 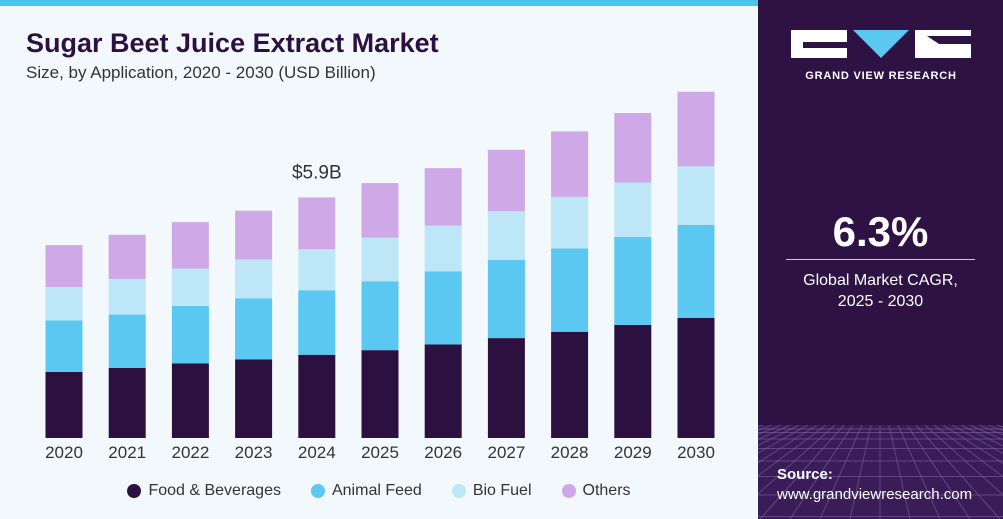 I want to click on bar-2025-bio-fuel, so click(x=380, y=259).